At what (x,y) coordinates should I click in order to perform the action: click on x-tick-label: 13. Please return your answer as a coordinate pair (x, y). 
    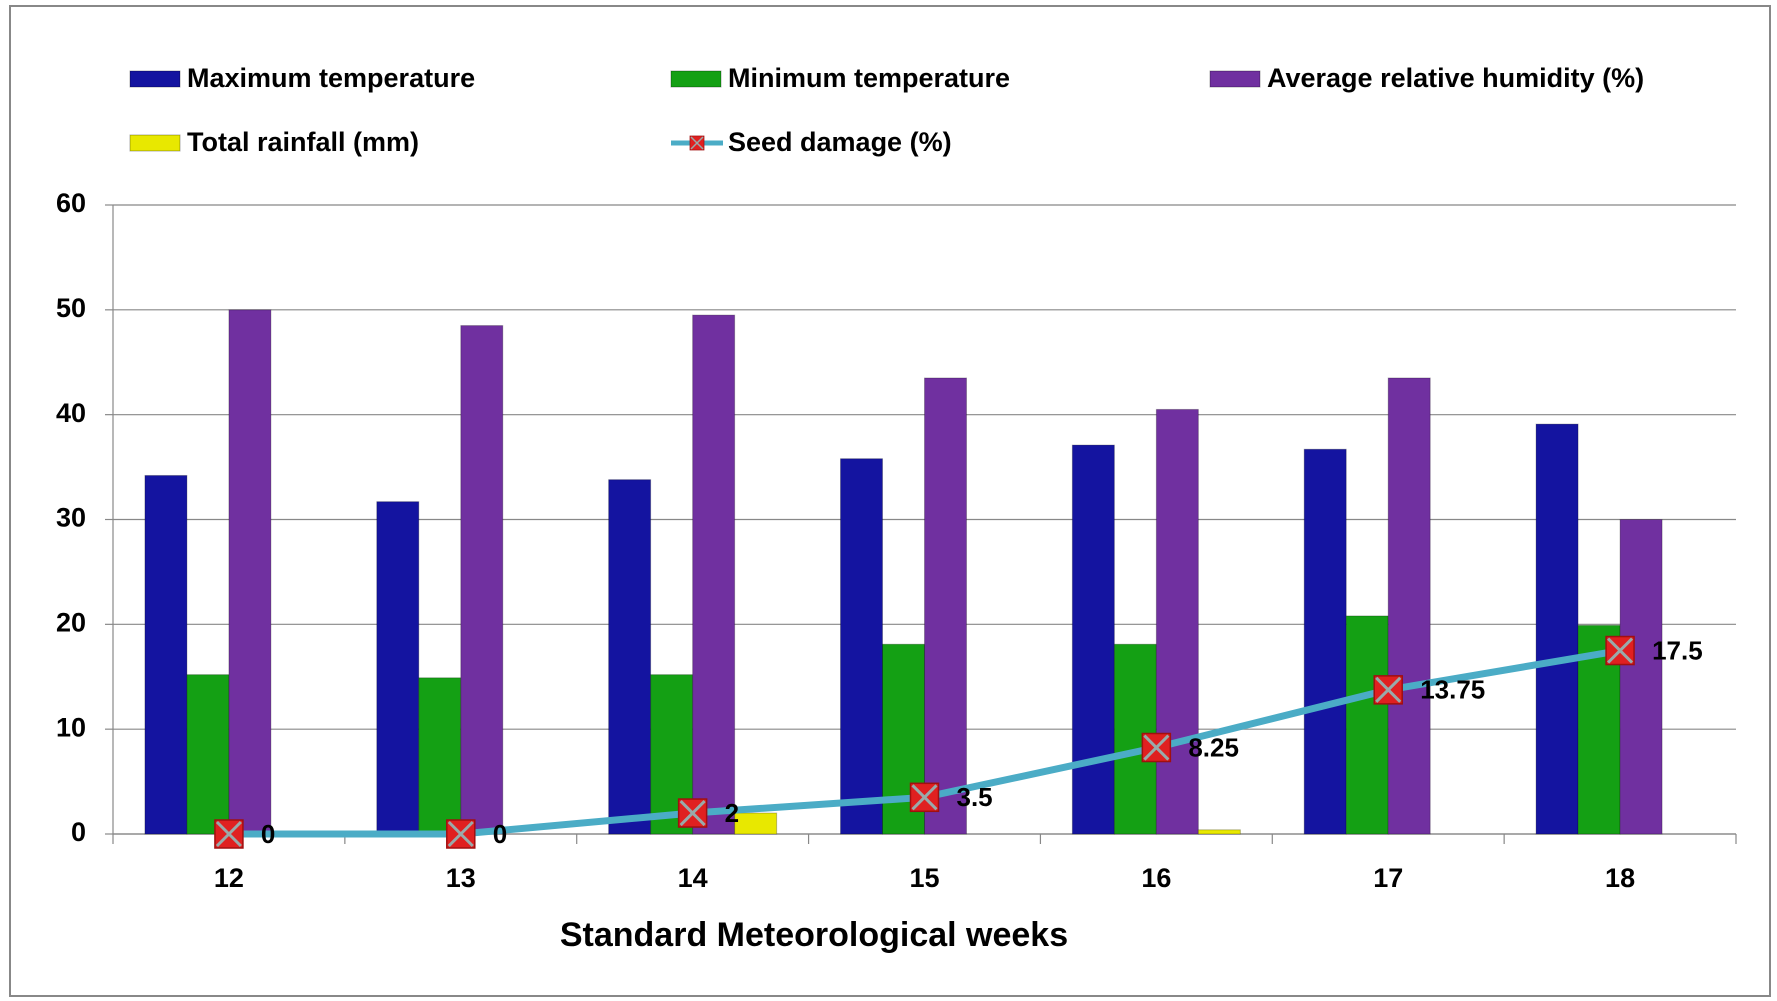
    Looking at the image, I should click on (461, 878).